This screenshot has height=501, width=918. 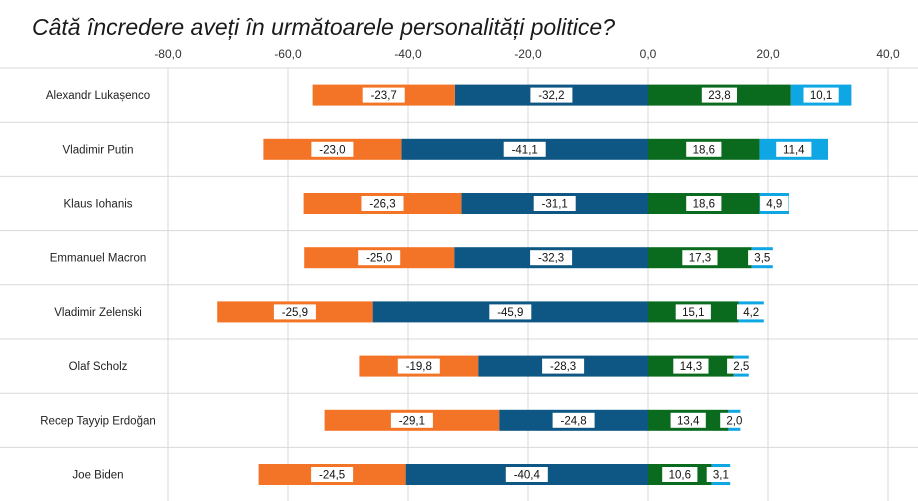 I want to click on data-label: -26,3, so click(x=382, y=205).